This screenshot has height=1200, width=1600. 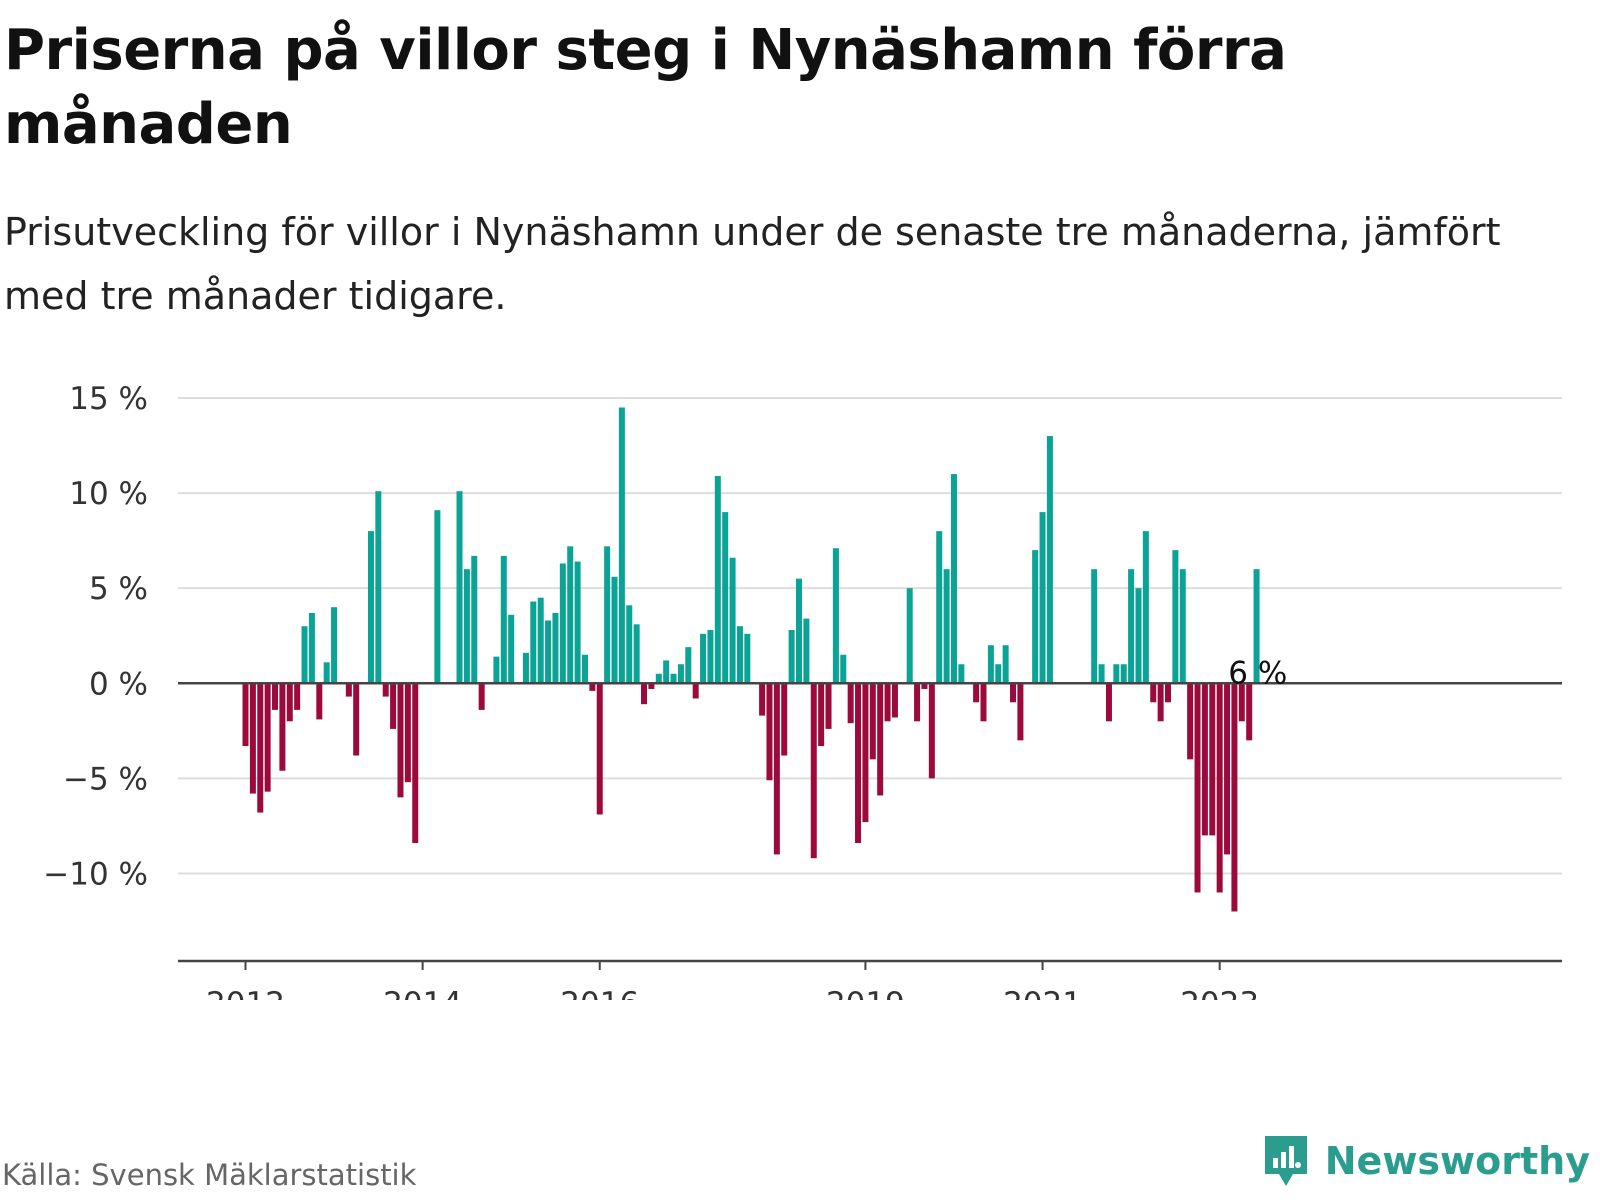 What do you see at coordinates (108, 494) in the screenshot?
I see `y-tick-label: 10 %` at bounding box center [108, 494].